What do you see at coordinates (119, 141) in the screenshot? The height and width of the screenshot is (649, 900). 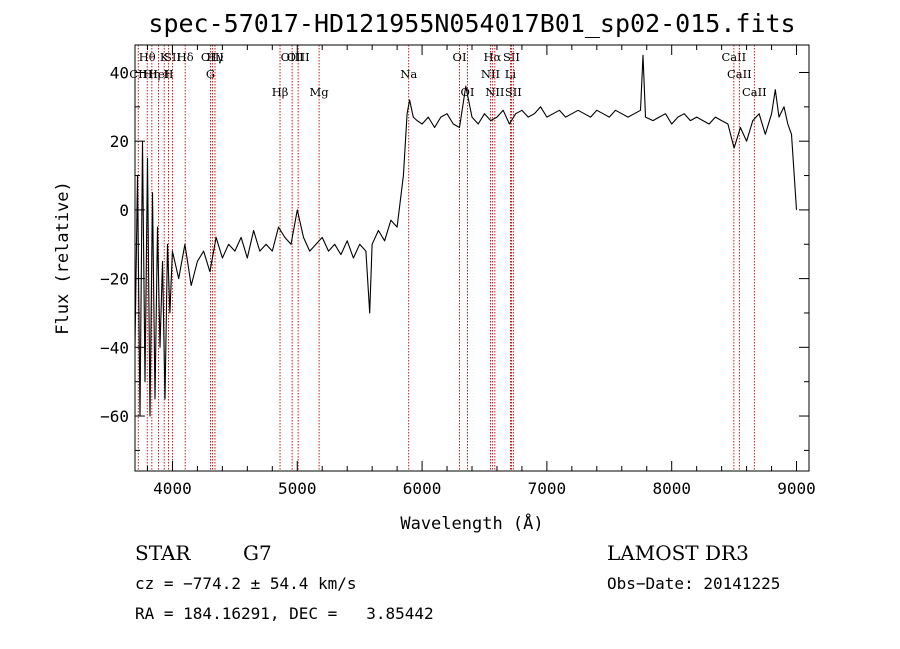 I see `y-tick-label: 20` at bounding box center [119, 141].